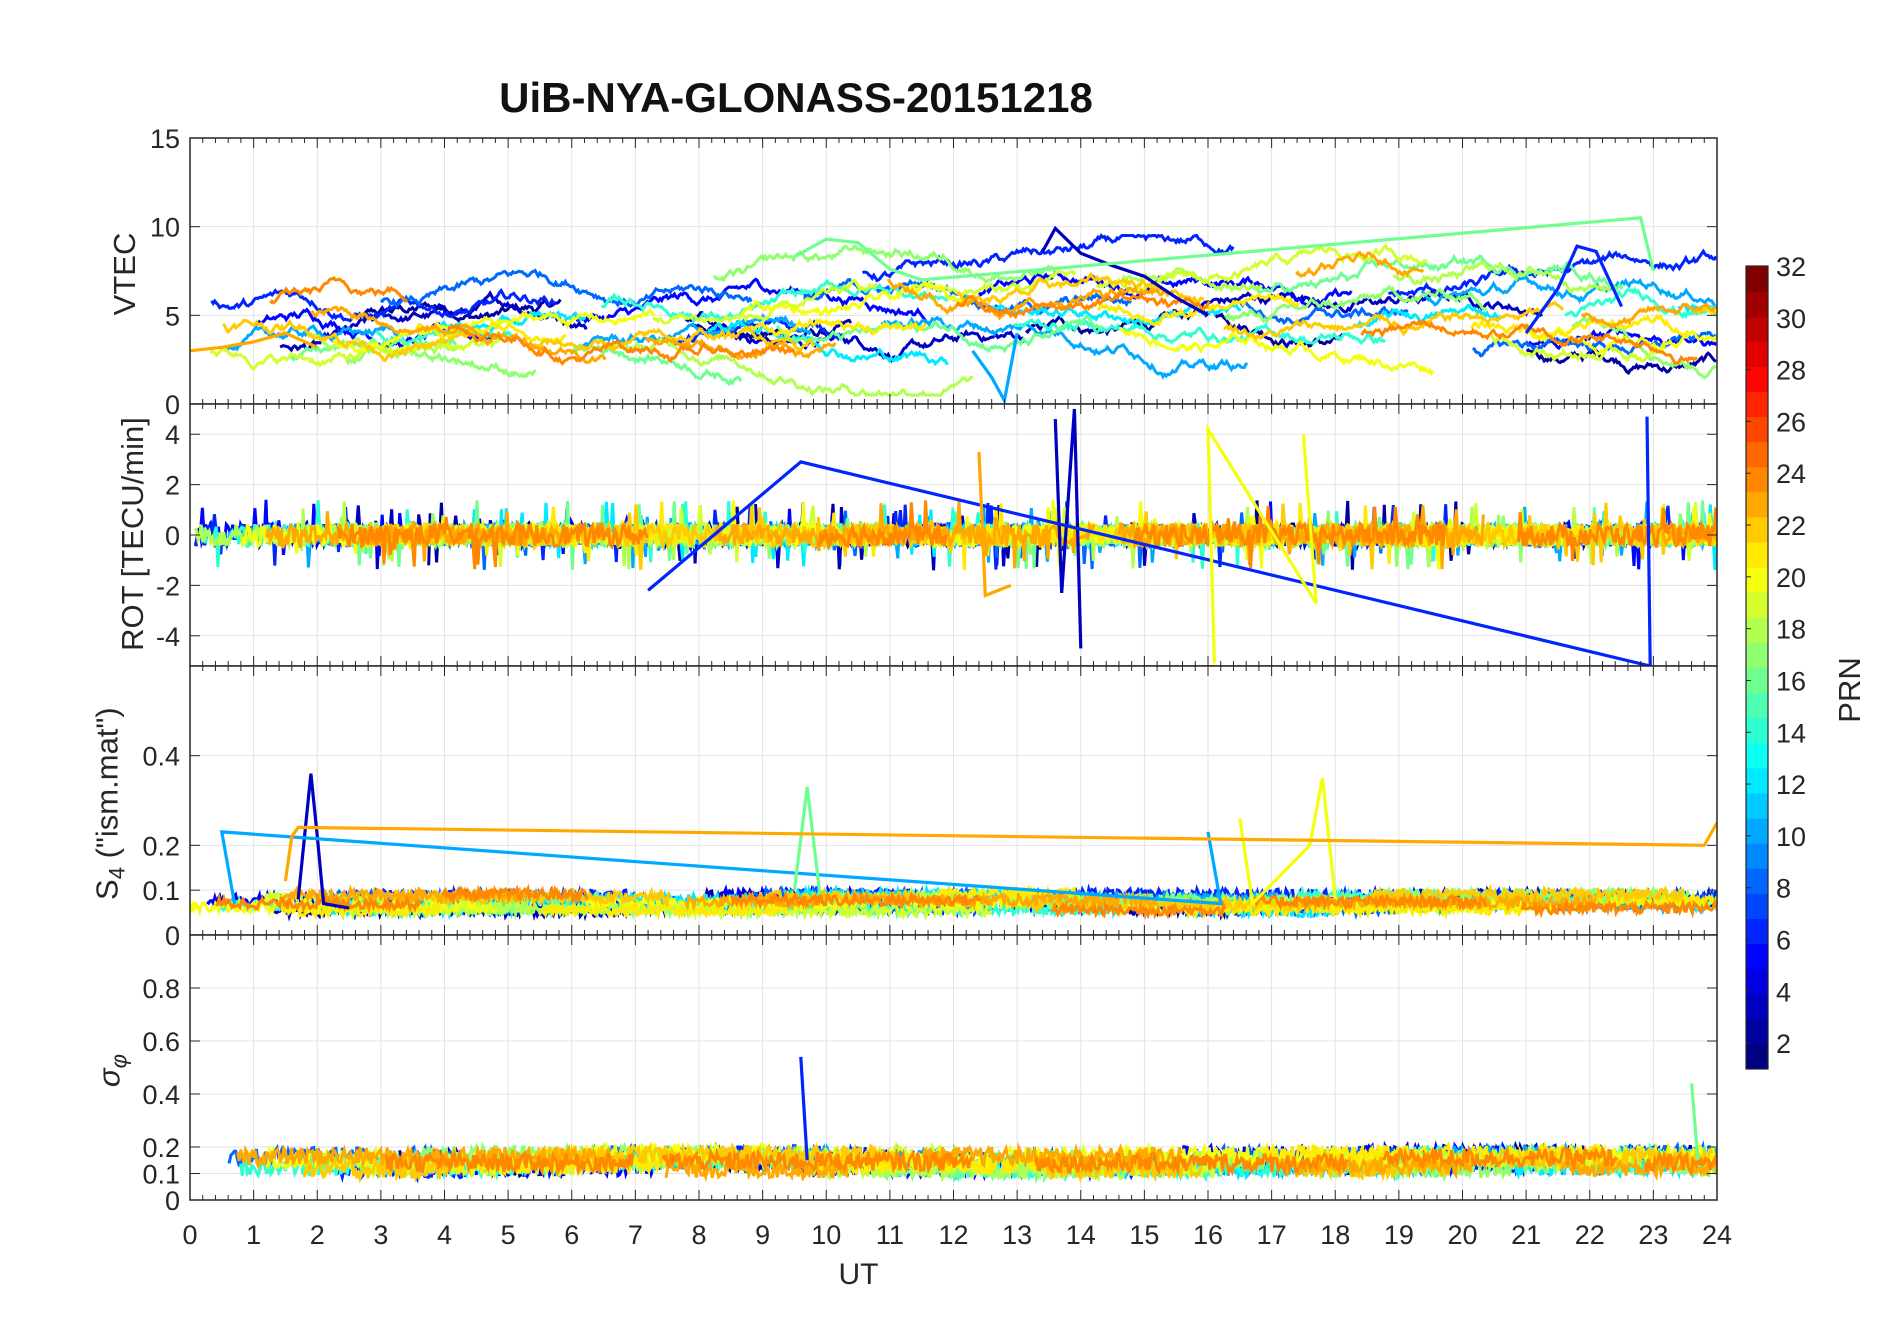  I want to click on series-prn-16-sigma, so click(1695, 1122).